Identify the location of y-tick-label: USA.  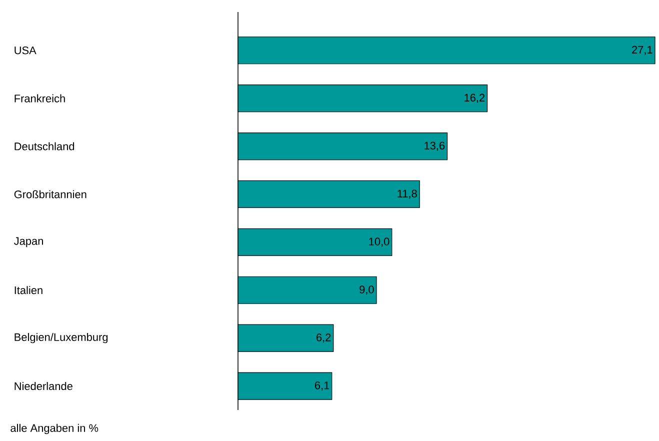
(25, 50).